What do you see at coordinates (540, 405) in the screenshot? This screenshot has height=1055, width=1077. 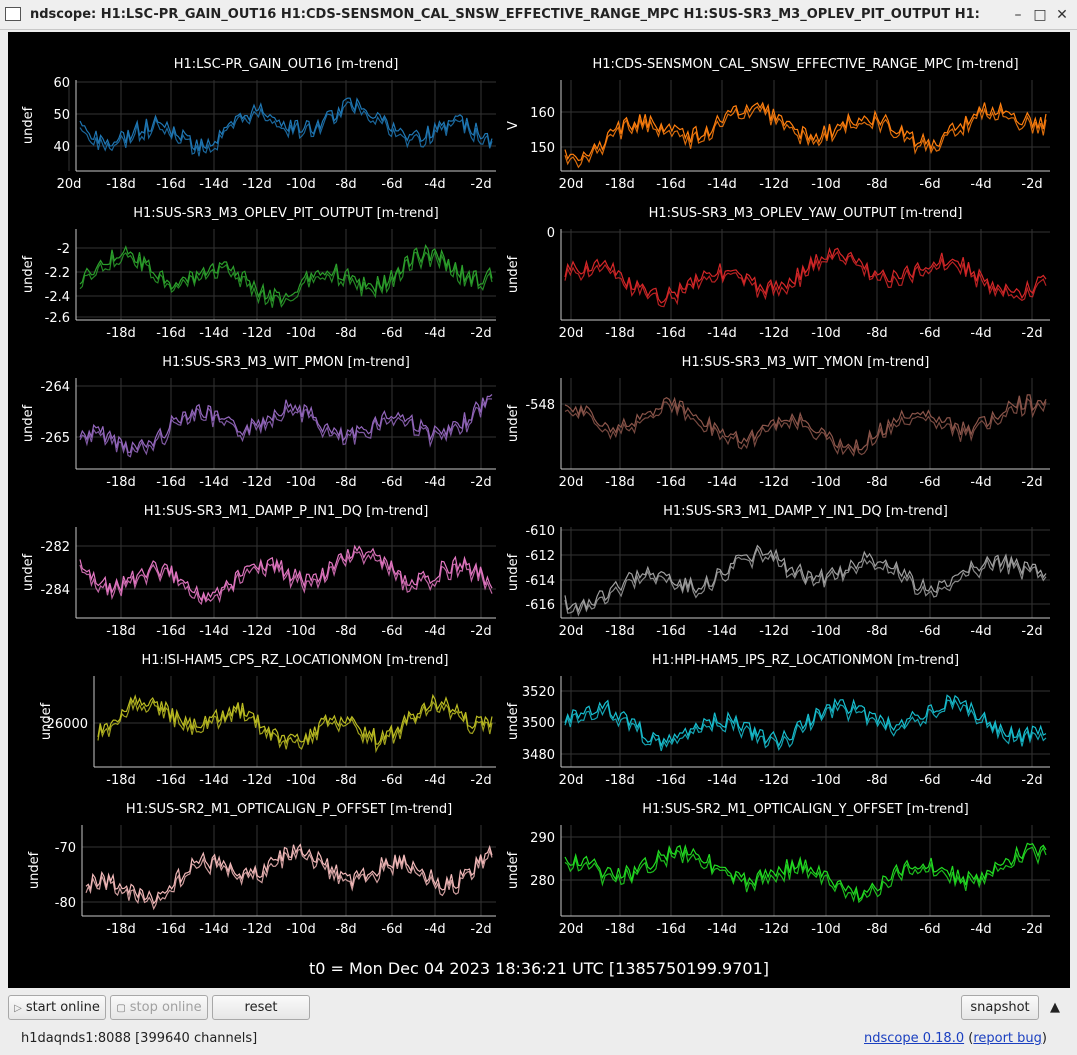 I see `y-tick-label: -548` at bounding box center [540, 405].